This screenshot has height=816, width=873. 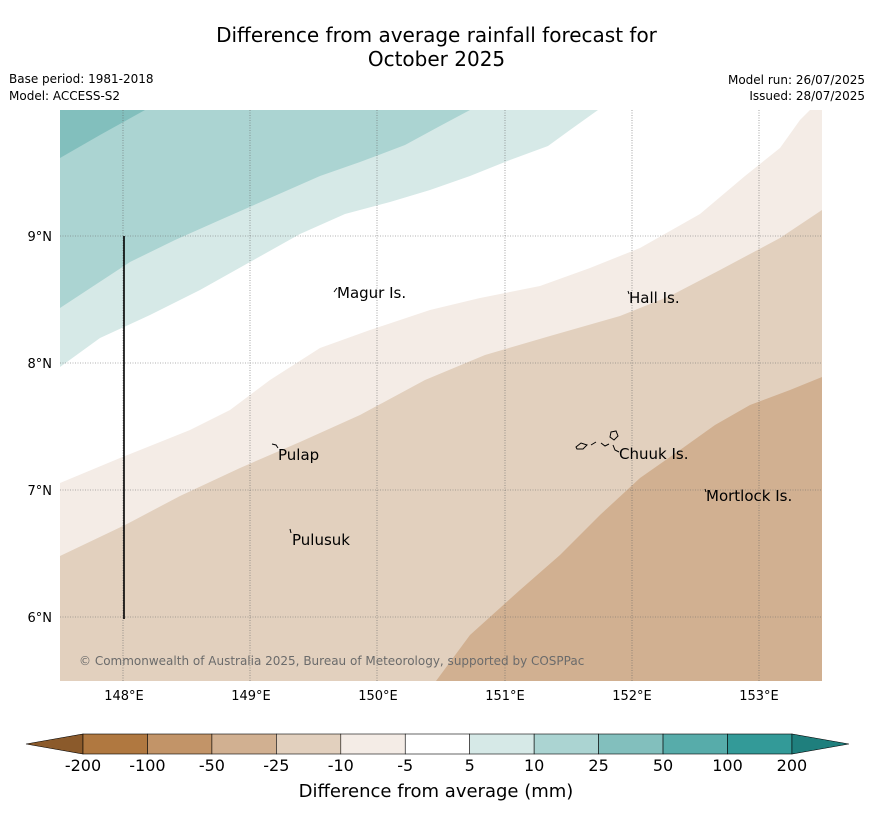 I want to click on colorbar-tick-label: -100, so click(x=147, y=765).